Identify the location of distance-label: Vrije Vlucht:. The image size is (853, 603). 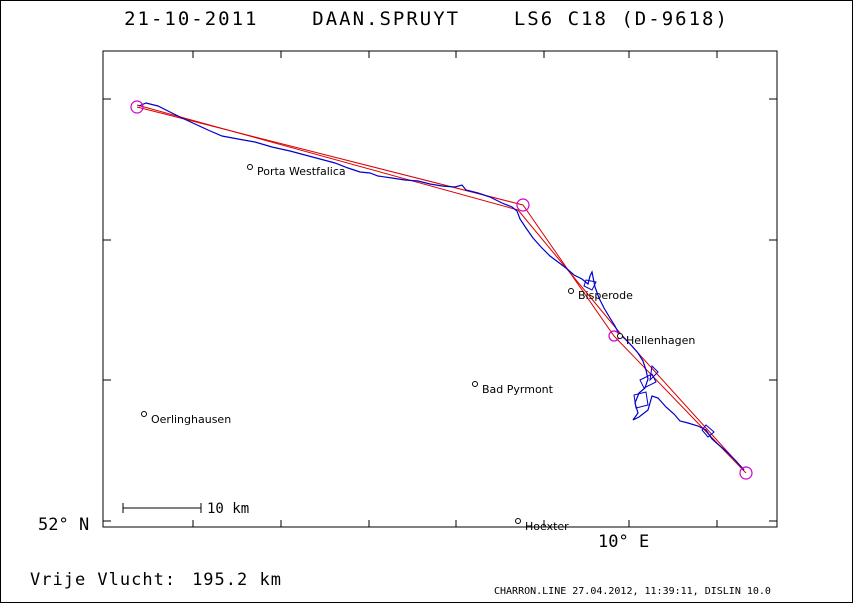
(103, 580).